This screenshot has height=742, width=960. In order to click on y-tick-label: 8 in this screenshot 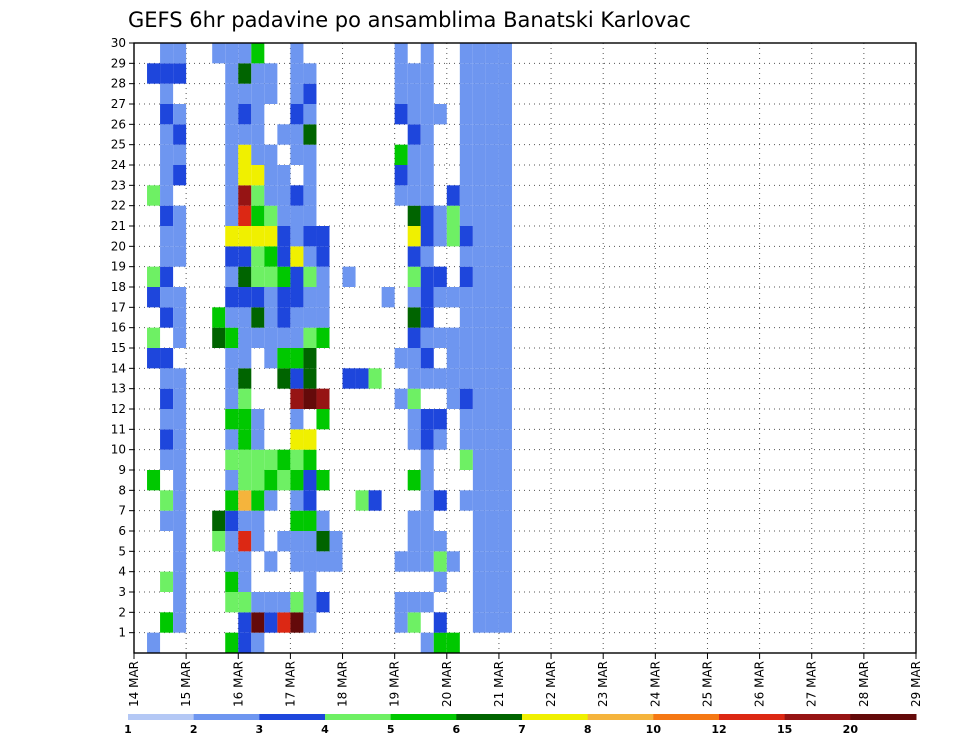, I will do `click(122, 490)`.